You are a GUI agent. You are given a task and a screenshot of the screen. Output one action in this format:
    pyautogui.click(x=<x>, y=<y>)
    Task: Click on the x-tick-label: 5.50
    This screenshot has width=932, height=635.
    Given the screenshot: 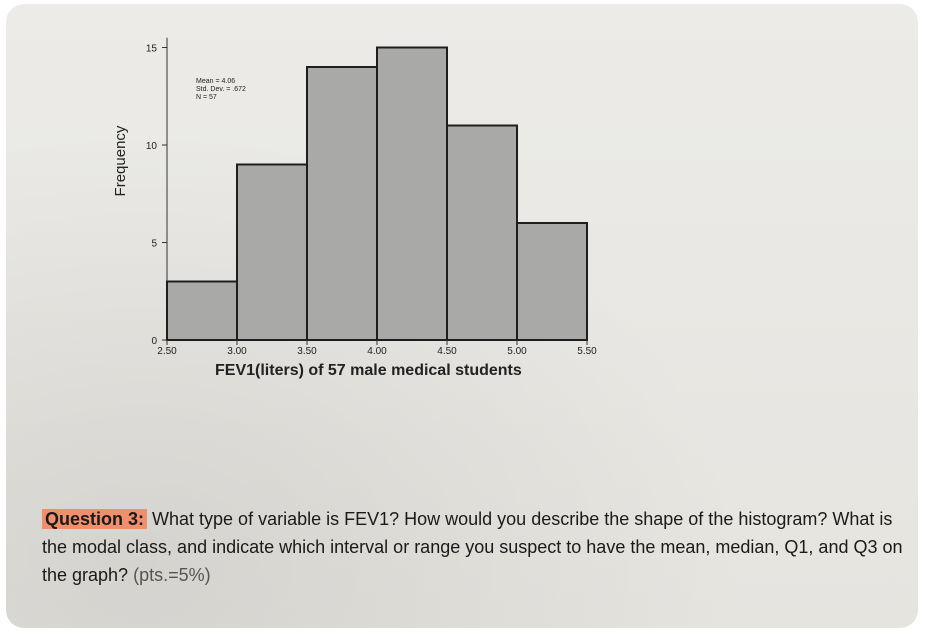 What is the action you would take?
    pyautogui.click(x=587, y=351)
    